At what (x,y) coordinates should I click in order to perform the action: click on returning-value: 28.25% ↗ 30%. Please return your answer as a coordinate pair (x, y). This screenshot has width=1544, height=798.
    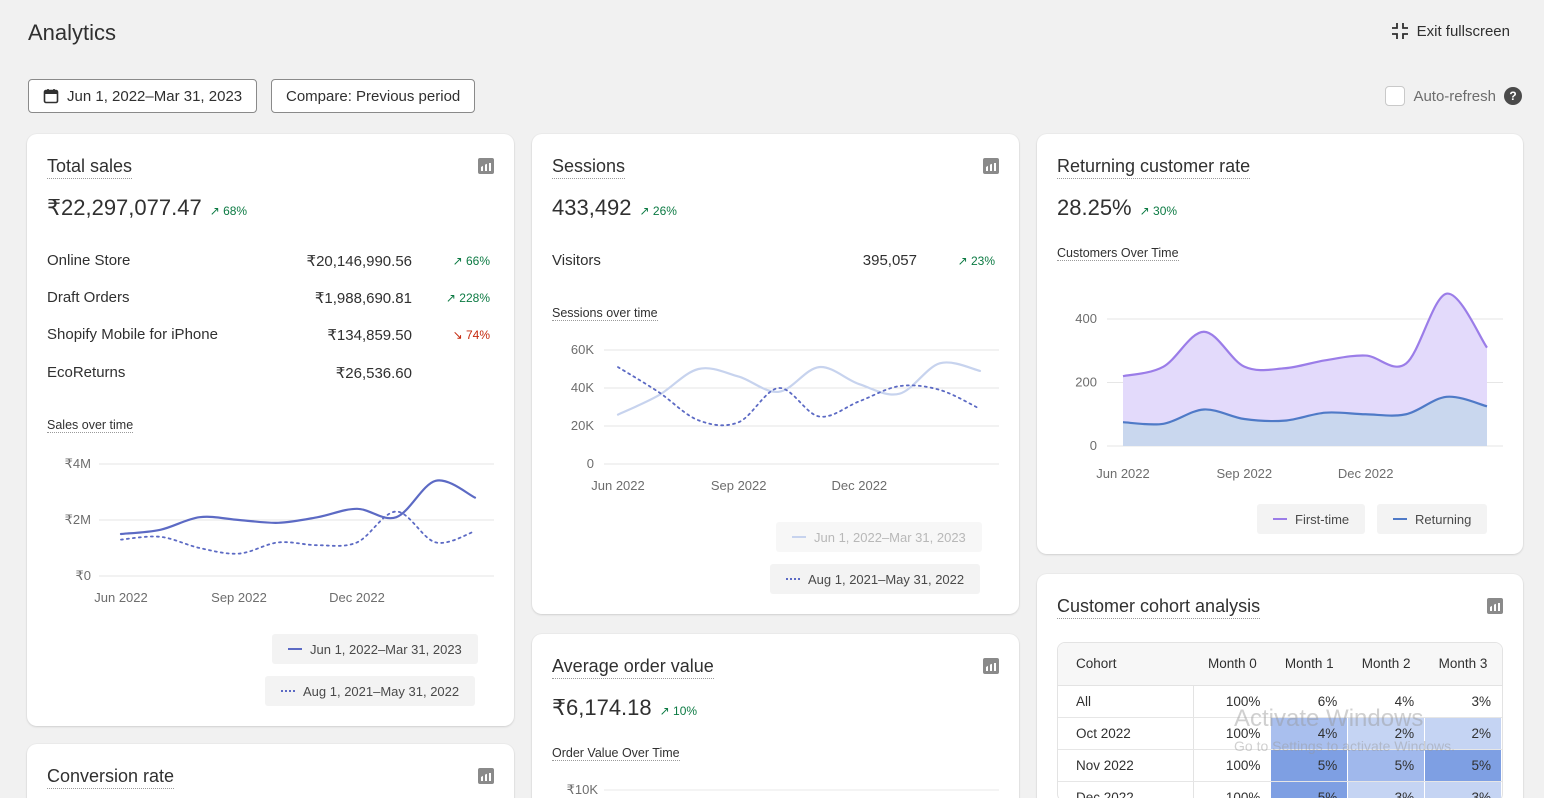
    Looking at the image, I should click on (1117, 208).